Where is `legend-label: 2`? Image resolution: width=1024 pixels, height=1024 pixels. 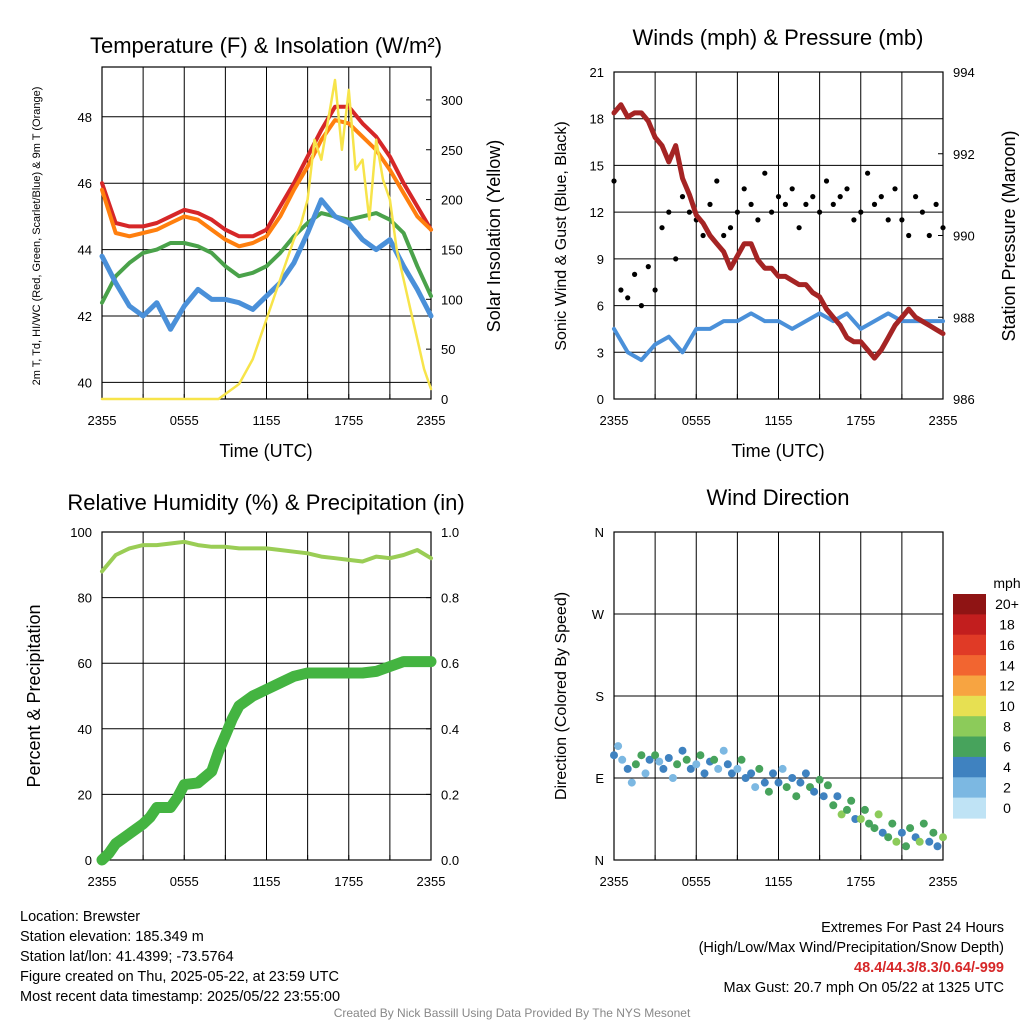 legend-label: 2 is located at coordinates (1007, 787).